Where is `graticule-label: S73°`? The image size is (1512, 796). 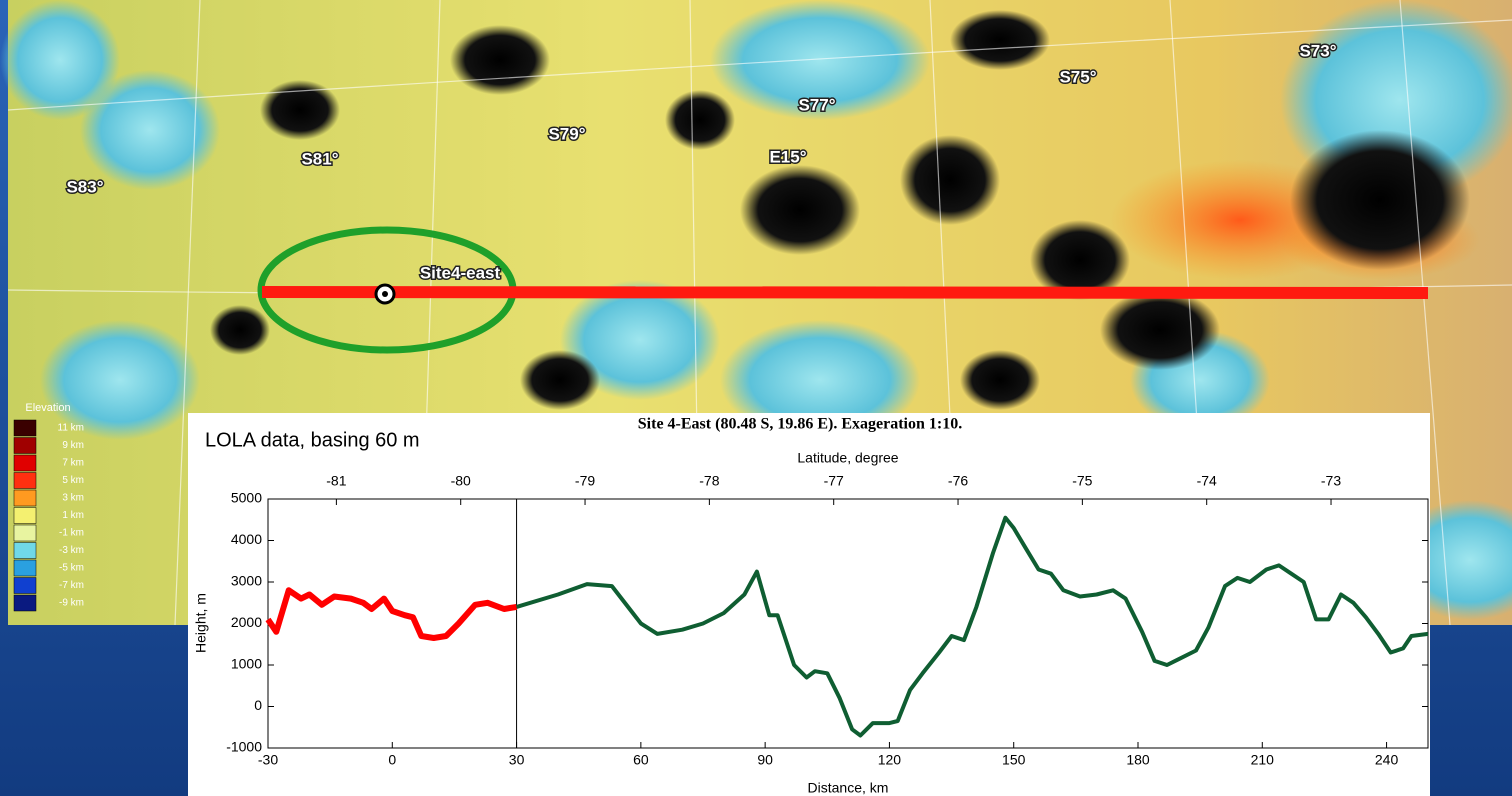
graticule-label: S73° is located at coordinates (1317, 50).